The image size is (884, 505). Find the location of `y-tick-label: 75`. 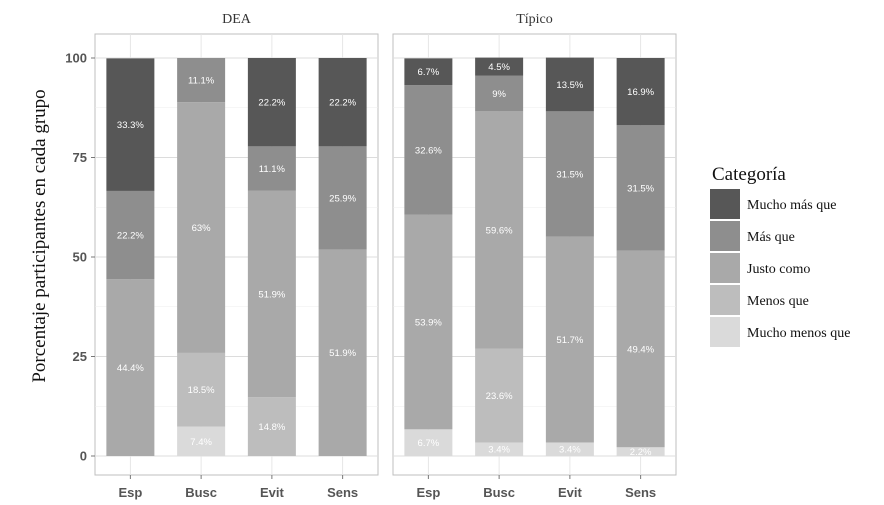

y-tick-label: 75 is located at coordinates (80, 157).